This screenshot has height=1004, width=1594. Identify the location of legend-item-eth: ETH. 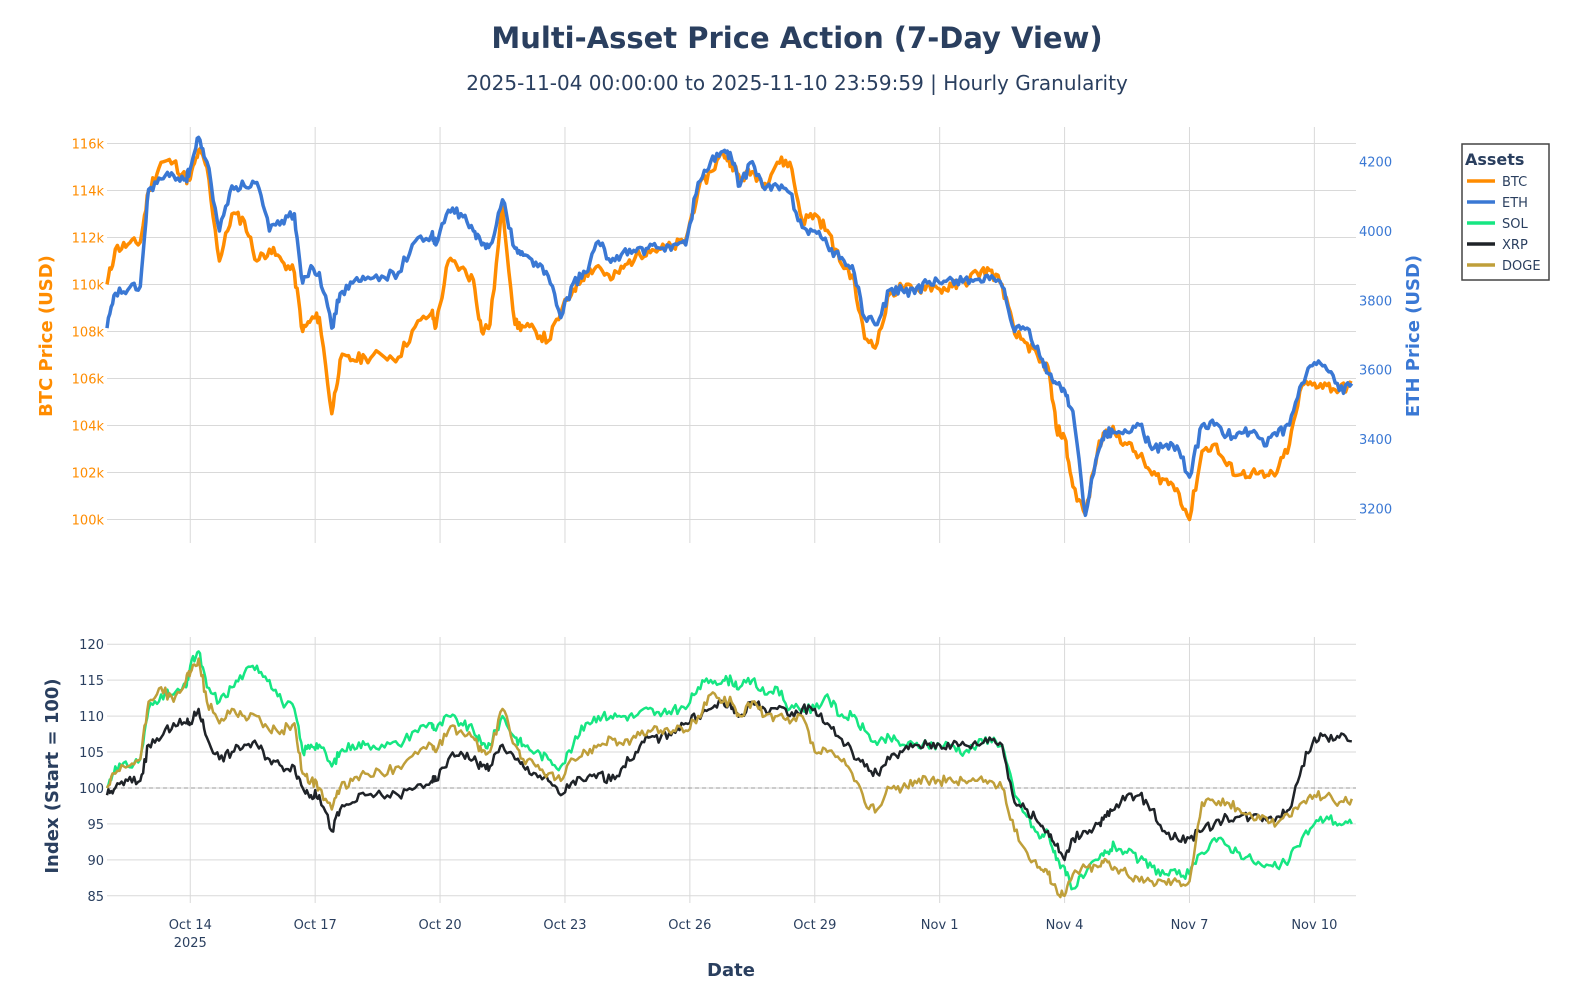
(1497, 203).